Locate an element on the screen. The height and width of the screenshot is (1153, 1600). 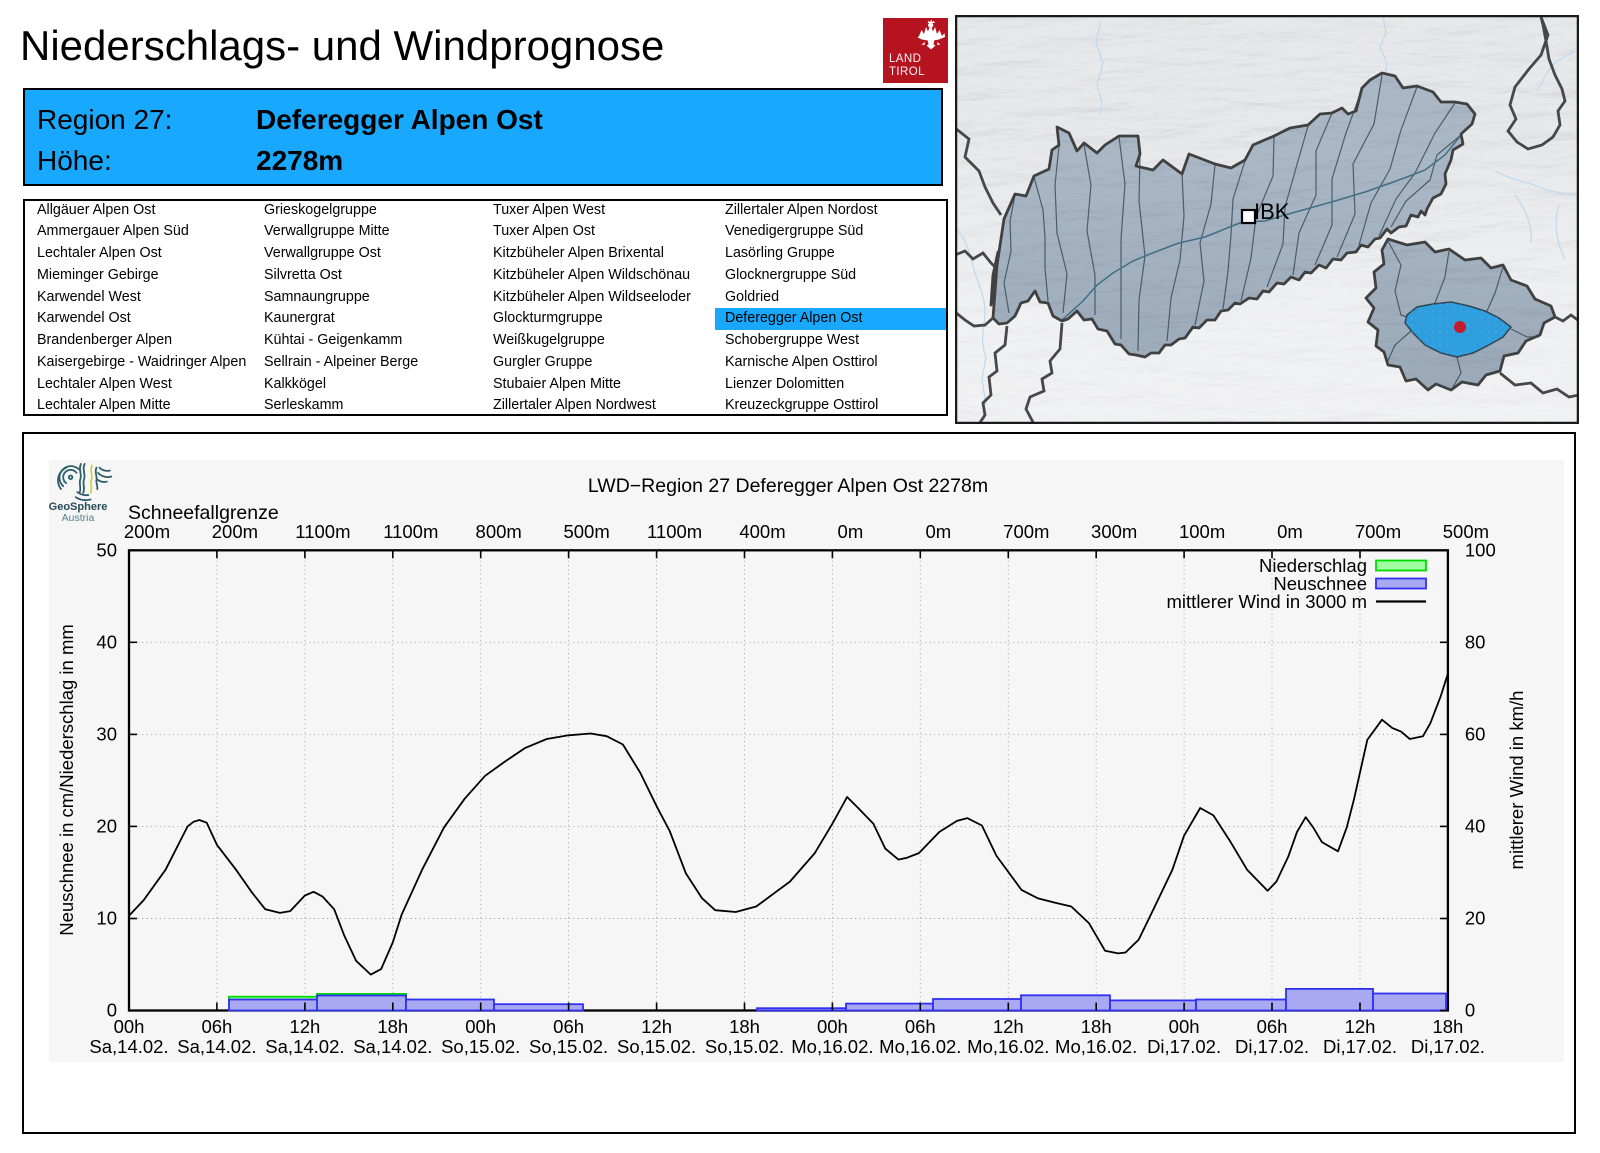
svg-text: 100m is located at coordinates (1202, 531).